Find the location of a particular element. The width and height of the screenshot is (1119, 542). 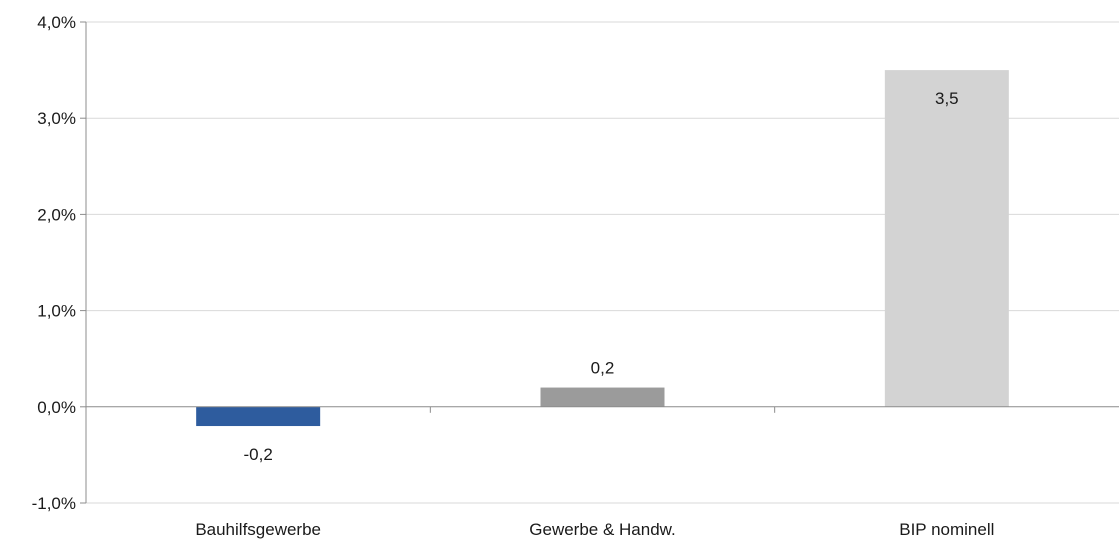

x-tick-label: Gewerbe & Handw. is located at coordinates (602, 529).